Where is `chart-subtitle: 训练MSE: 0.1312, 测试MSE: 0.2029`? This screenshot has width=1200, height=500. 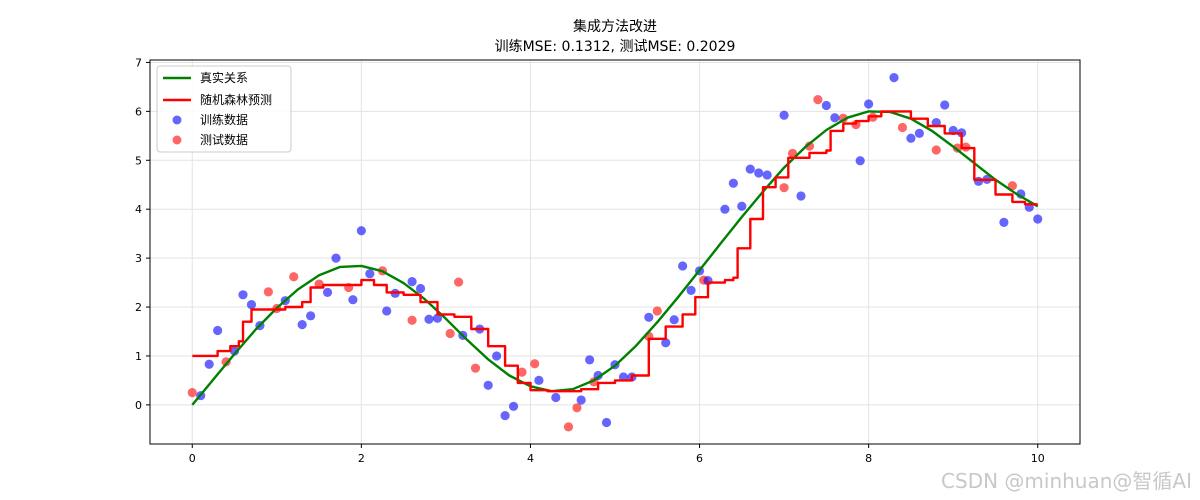
chart-subtitle: 训练MSE: 0.1312, 测试MSE: 0.2029 is located at coordinates (615, 47).